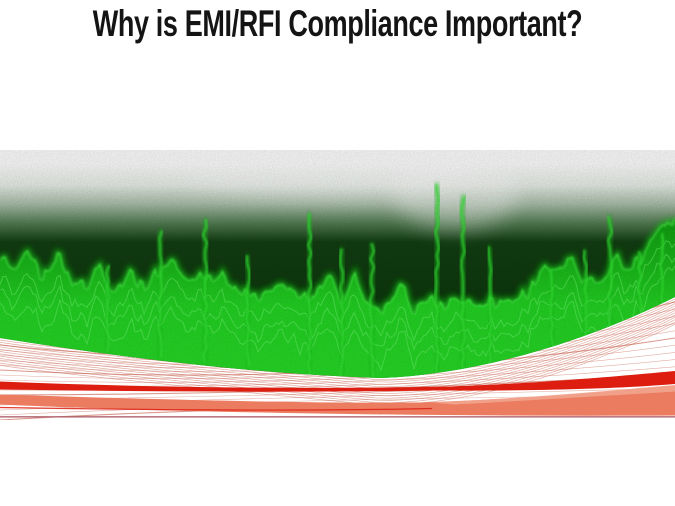  Describe the element at coordinates (337, 400) in the screenshot. I see `coral-swoosh-band` at that location.